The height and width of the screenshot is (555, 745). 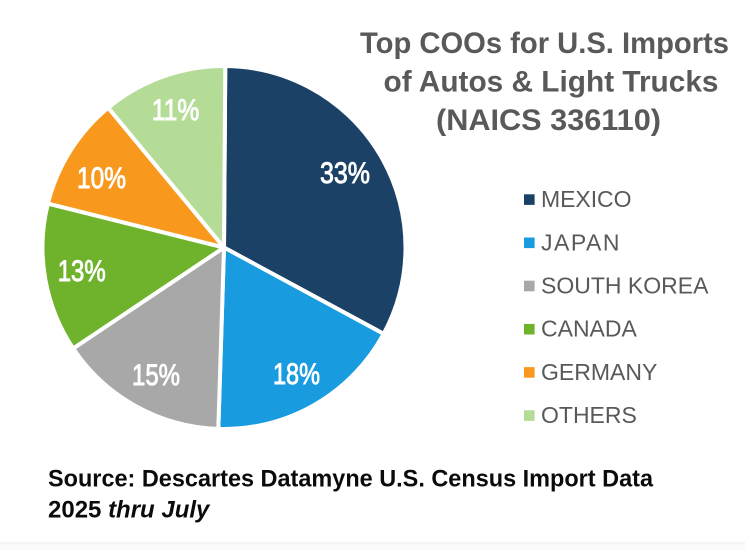 What do you see at coordinates (586, 199) in the screenshot?
I see `svg-text: MEXICO` at bounding box center [586, 199].